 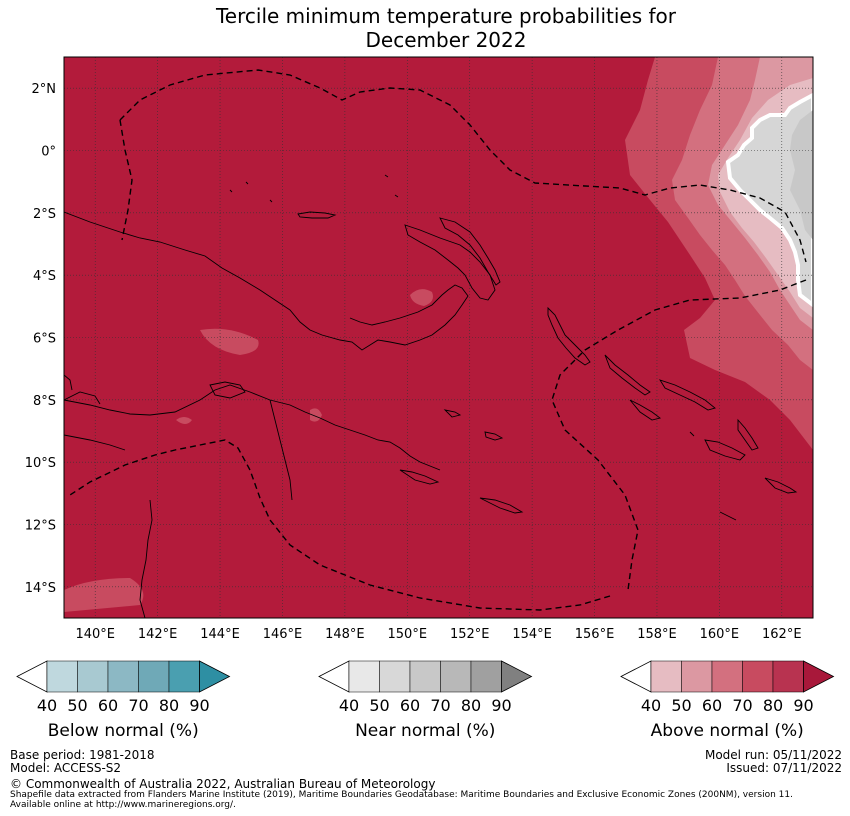 I want to click on lon-label: 146°E, so click(x=283, y=634).